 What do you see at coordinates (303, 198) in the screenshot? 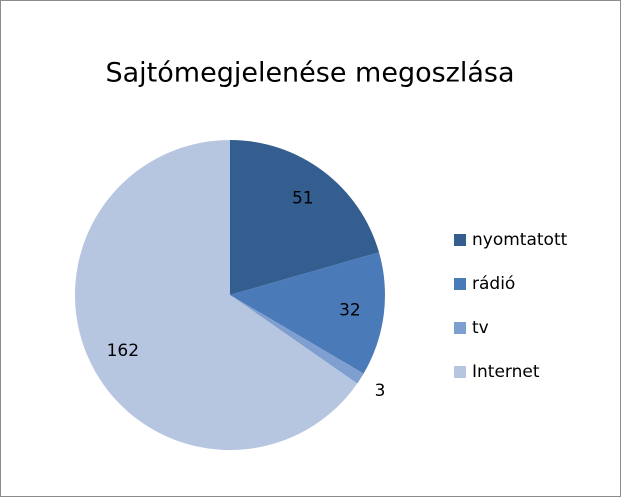
I see `data-label: 51` at bounding box center [303, 198].